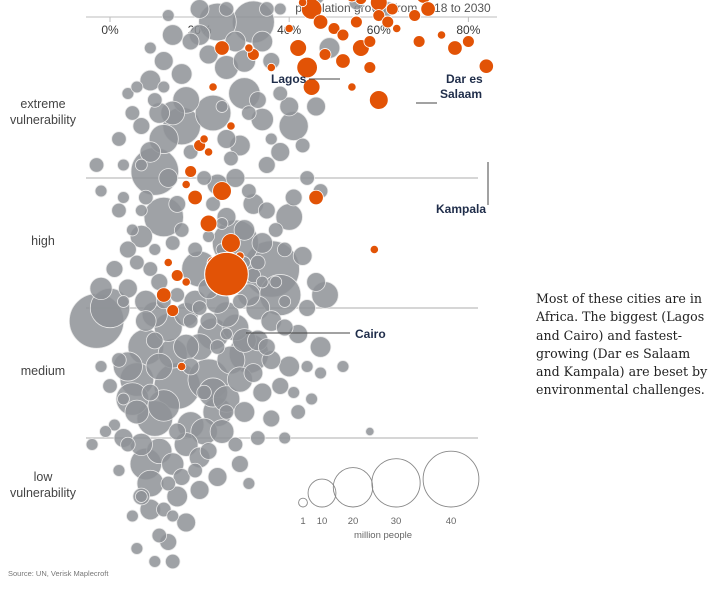 Image resolution: width=723 pixels, height=592 pixels. I want to click on x-tick-label: 0%, so click(110, 30).